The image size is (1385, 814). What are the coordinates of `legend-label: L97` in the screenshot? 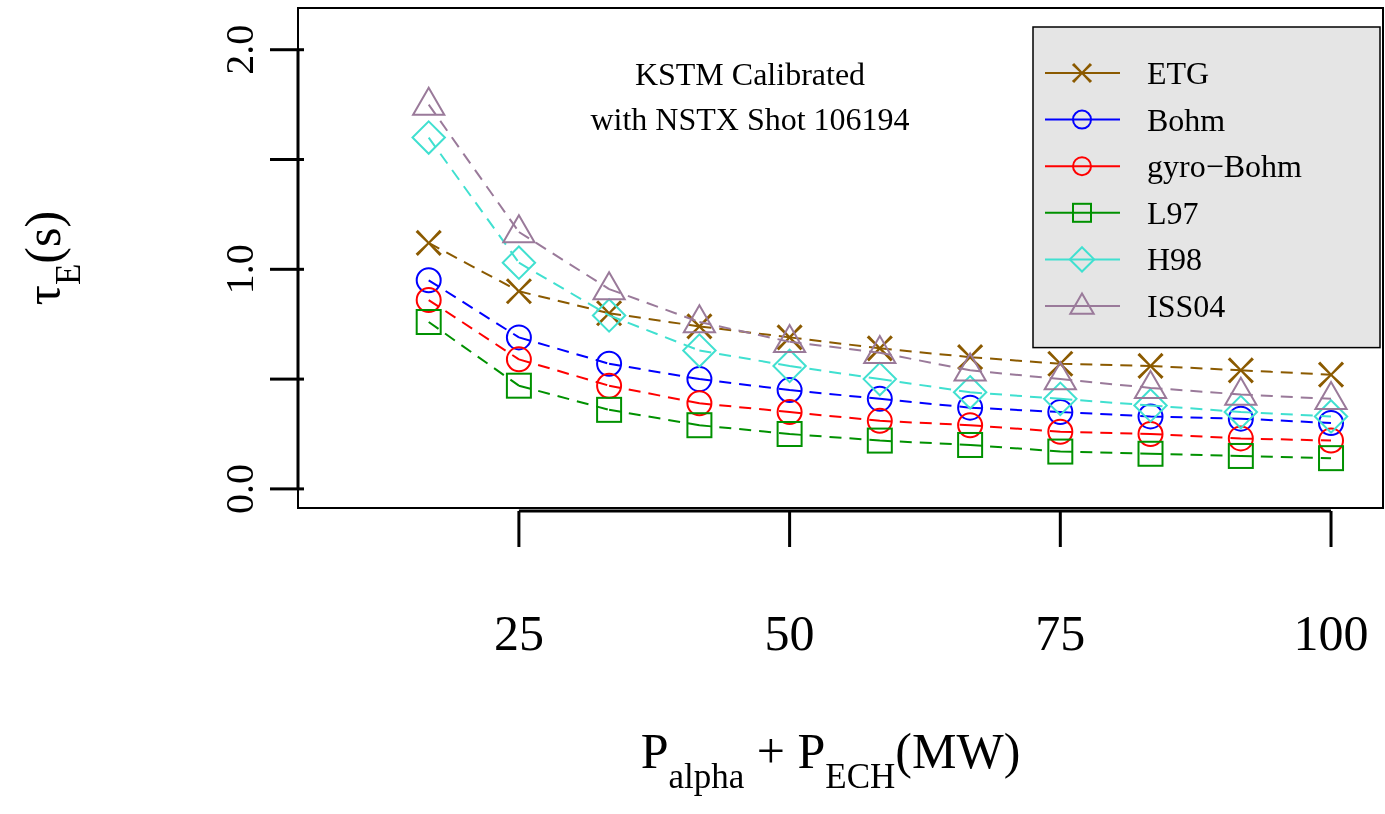 It's located at (1173, 212).